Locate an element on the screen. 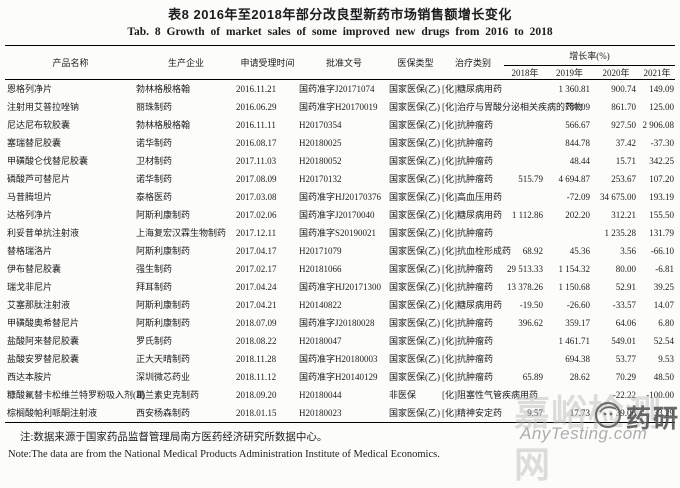 The width and height of the screenshot is (680, 488). cell-approval-no: H20180023 is located at coordinates (320, 413).